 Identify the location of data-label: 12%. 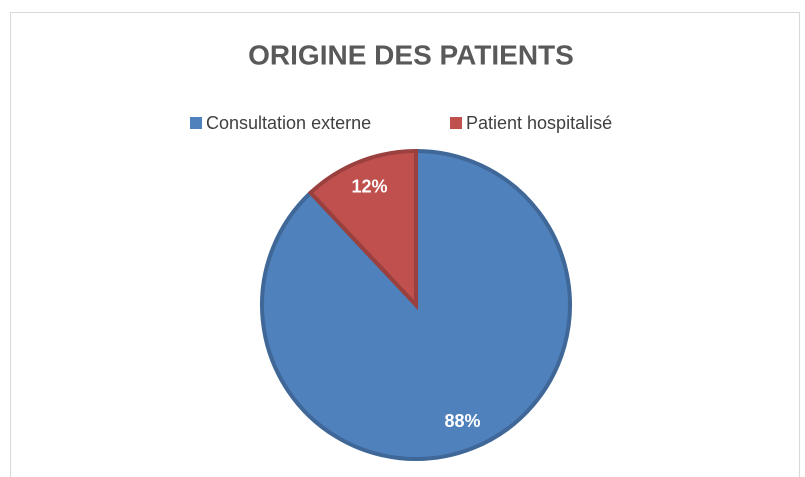
(369, 186).